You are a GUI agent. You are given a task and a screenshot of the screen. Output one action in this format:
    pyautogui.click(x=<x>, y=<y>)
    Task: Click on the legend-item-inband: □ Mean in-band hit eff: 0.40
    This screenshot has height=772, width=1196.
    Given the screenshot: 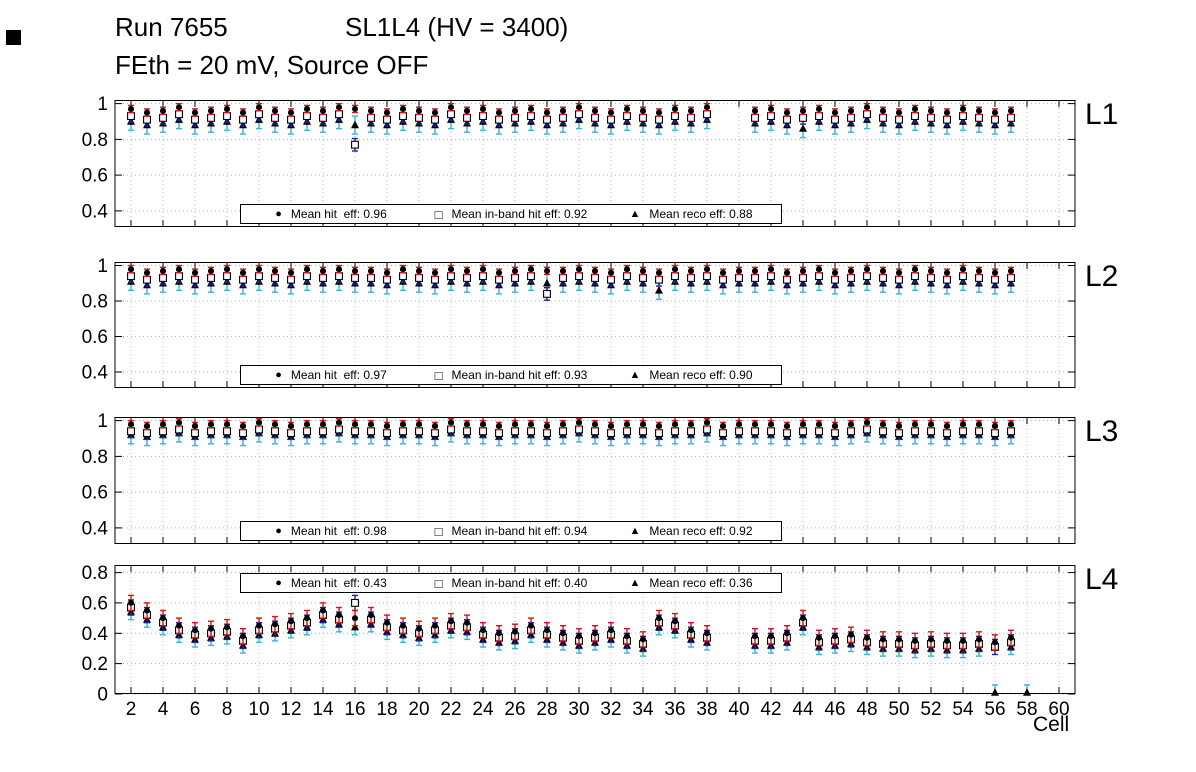 What is the action you would take?
    pyautogui.click(x=511, y=583)
    